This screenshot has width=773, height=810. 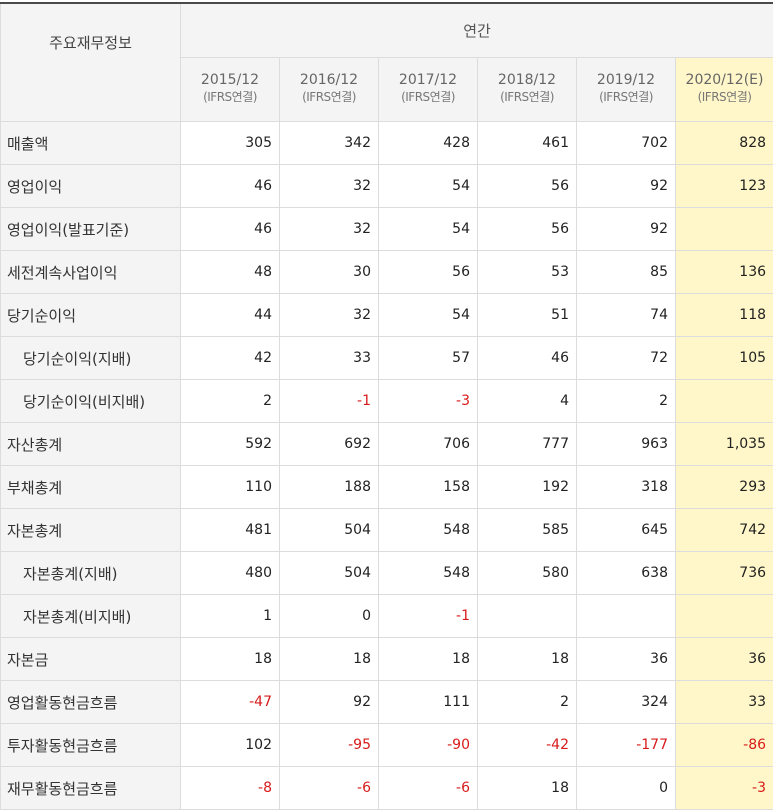 What do you see at coordinates (230, 444) in the screenshot?
I see `value-cell: 592` at bounding box center [230, 444].